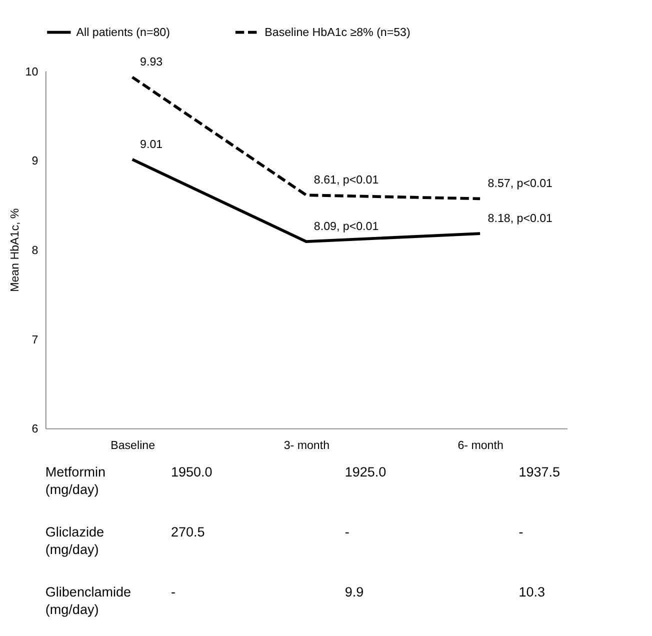  What do you see at coordinates (337, 33) in the screenshot?
I see `legend-label: Baseline HbA1c ≥8% (n=53)` at bounding box center [337, 33].